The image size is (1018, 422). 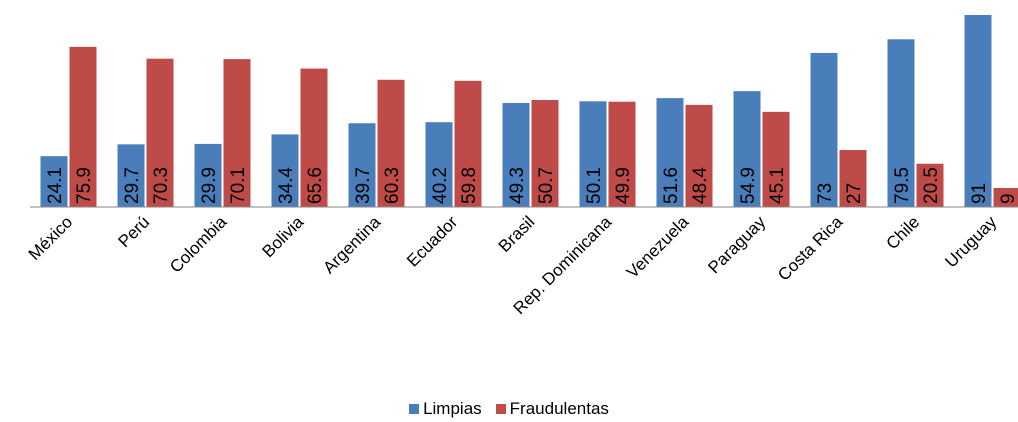 I want to click on data-label-limpias-venezuela: 51.6, so click(x=671, y=185).